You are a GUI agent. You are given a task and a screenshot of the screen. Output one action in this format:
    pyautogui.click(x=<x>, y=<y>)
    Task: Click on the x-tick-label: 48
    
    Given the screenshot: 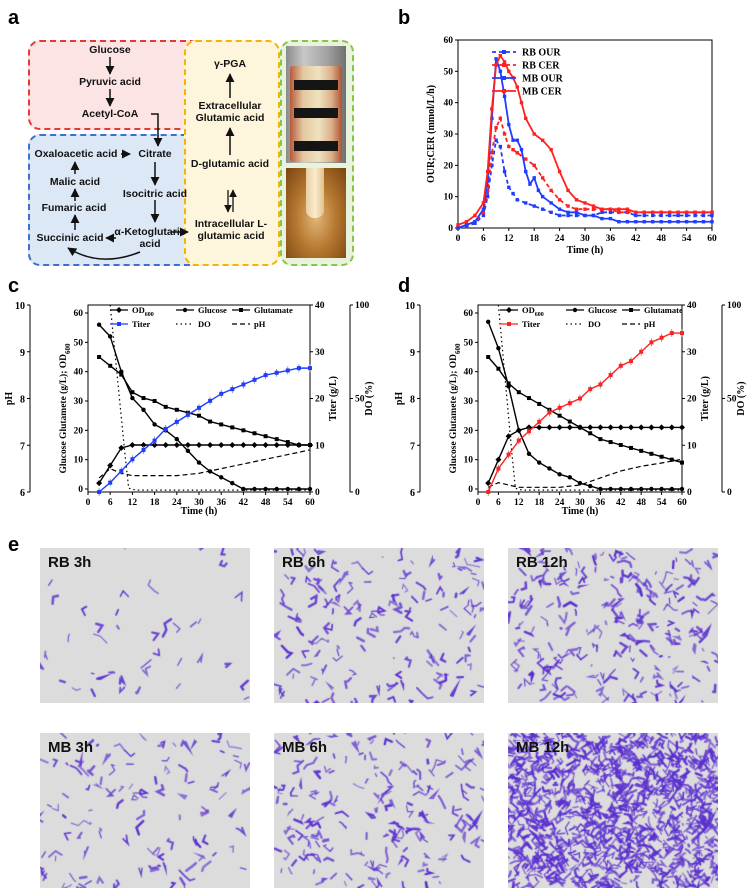 What is the action you would take?
    pyautogui.click(x=266, y=503)
    